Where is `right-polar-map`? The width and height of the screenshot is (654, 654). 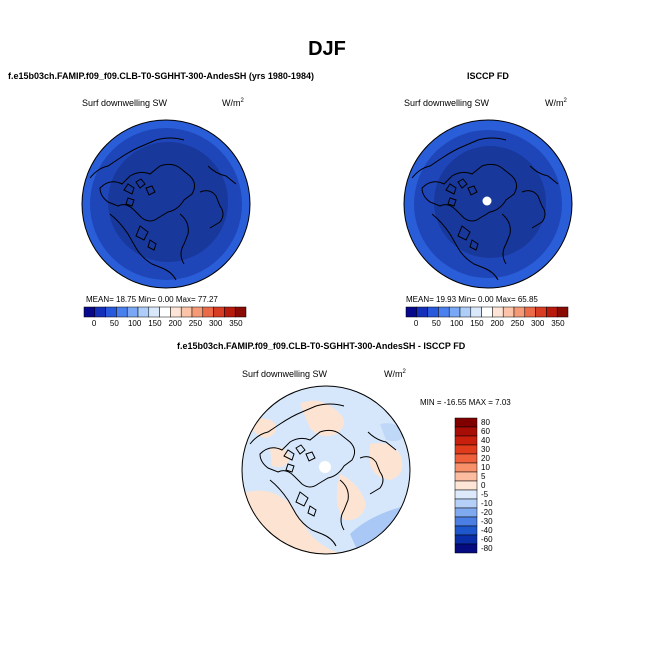 right-polar-map is located at coordinates (488, 204).